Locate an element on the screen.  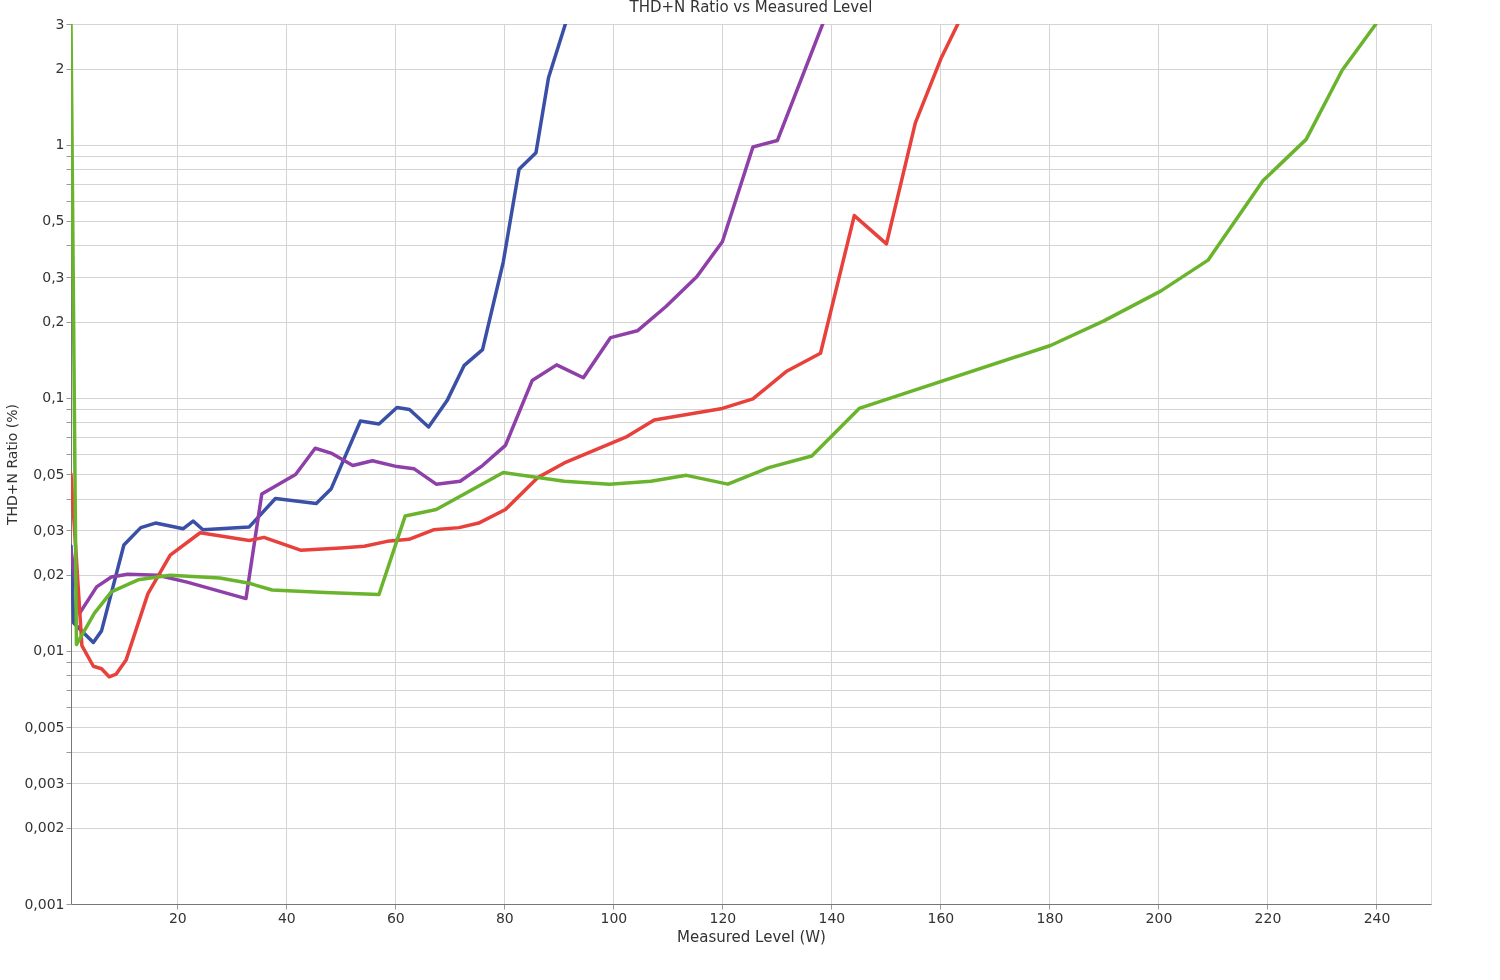
x-tick-label: 140 is located at coordinates (832, 917).